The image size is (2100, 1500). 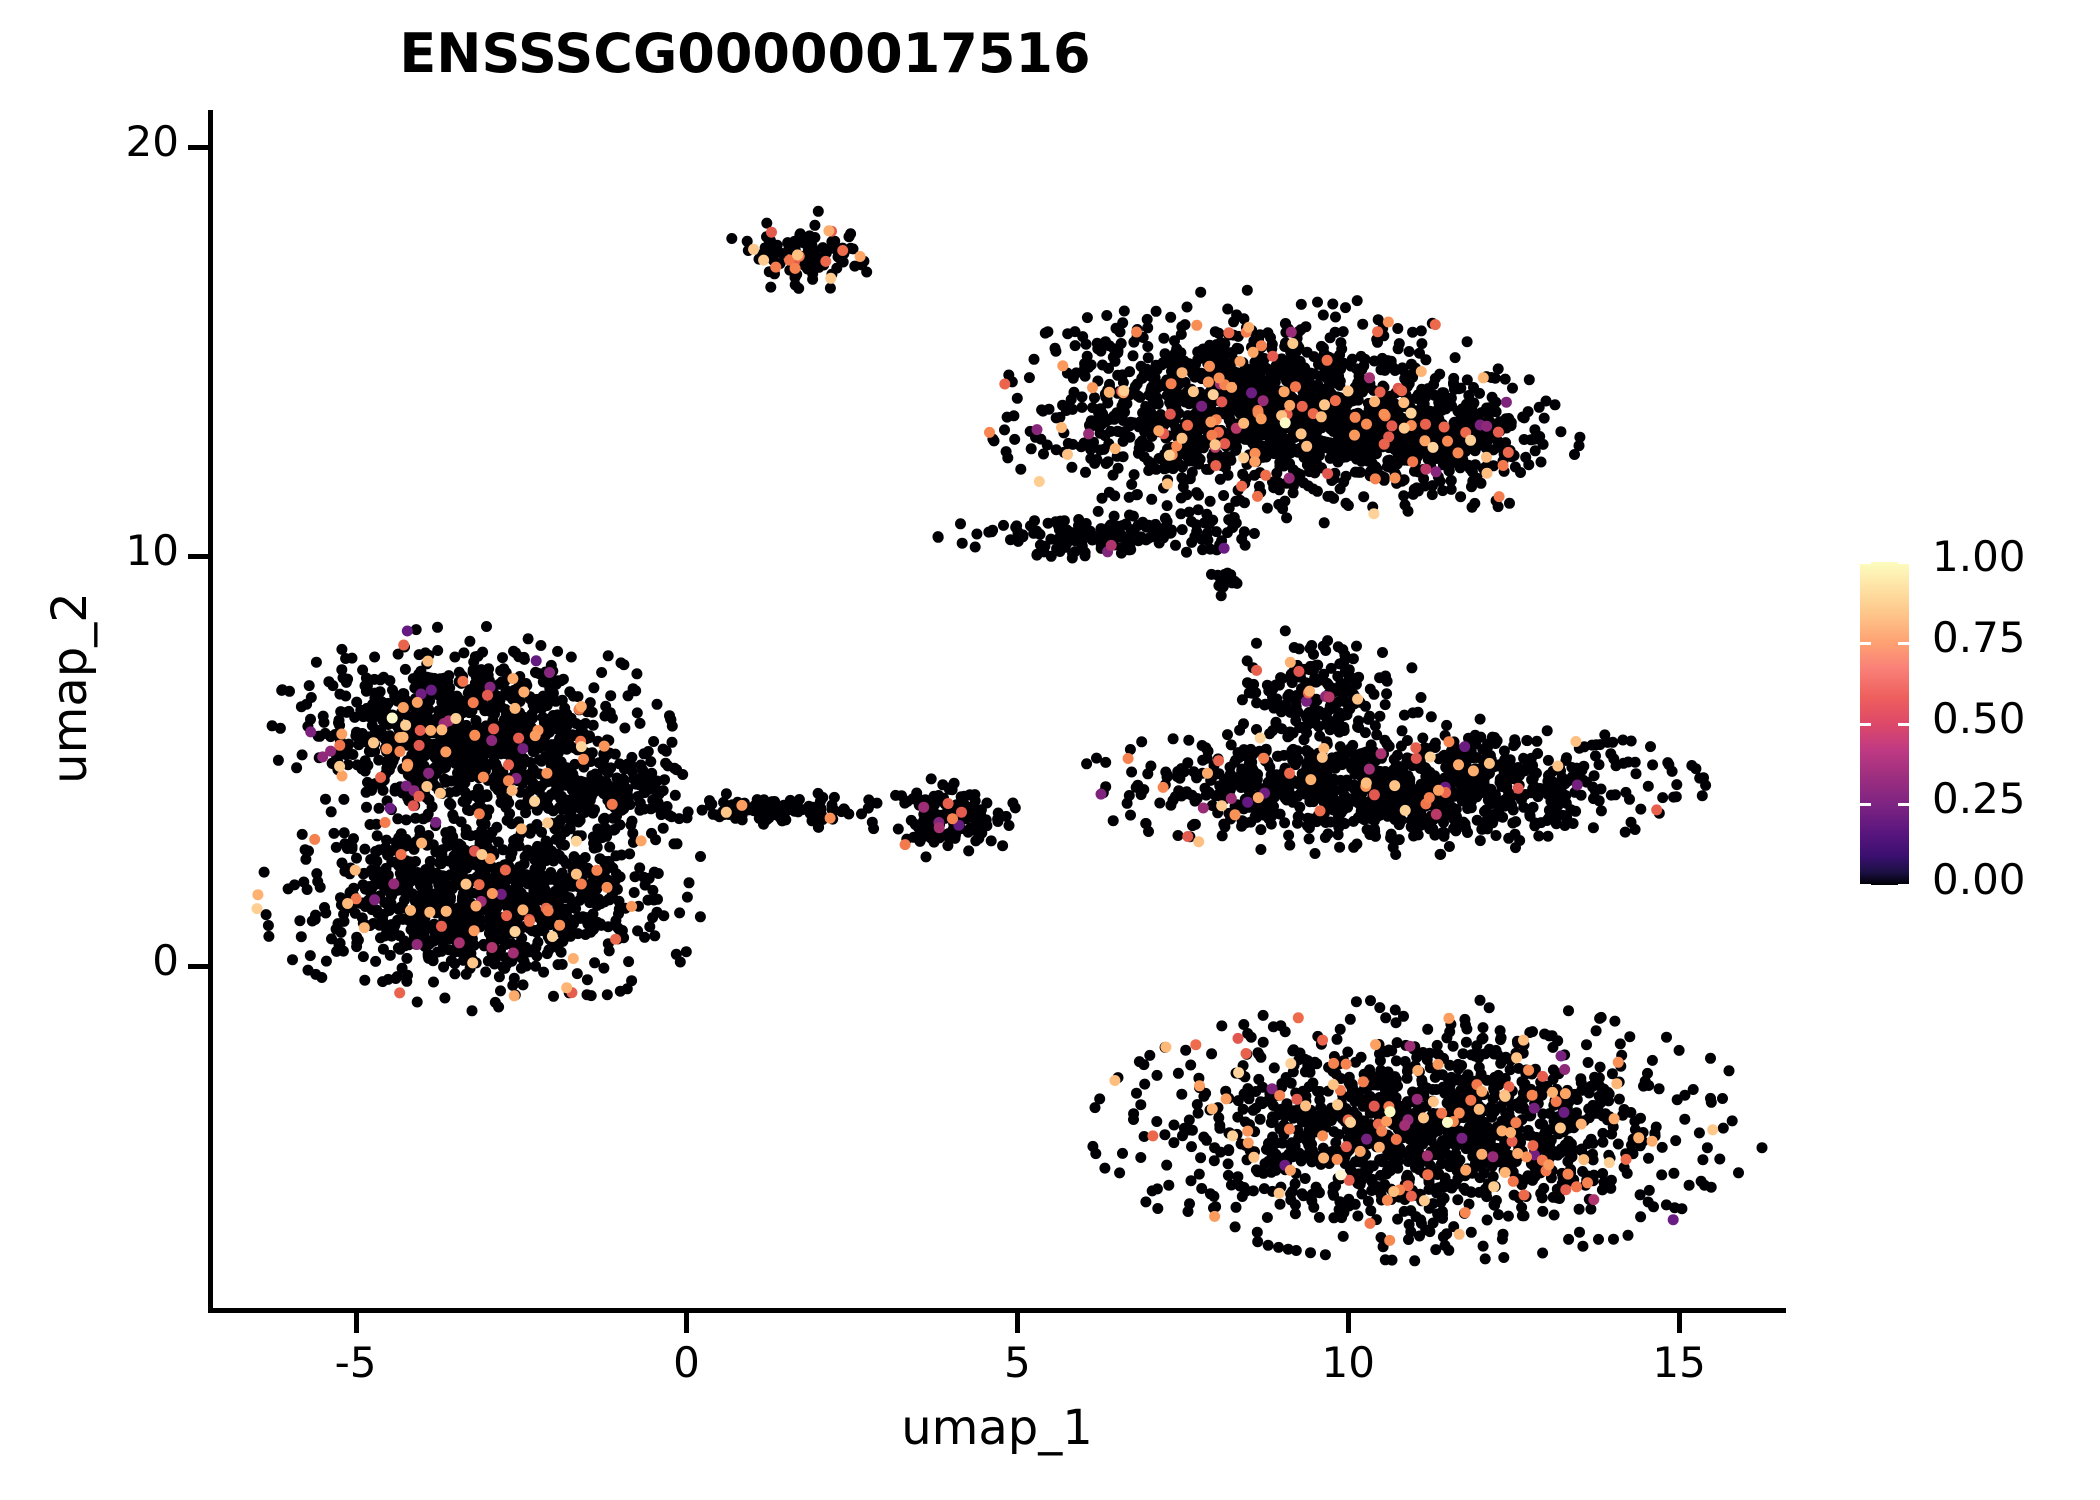 I want to click on colorbar: 1.00 0.75 0.50 0.25 0.00, so click(x=1975, y=718).